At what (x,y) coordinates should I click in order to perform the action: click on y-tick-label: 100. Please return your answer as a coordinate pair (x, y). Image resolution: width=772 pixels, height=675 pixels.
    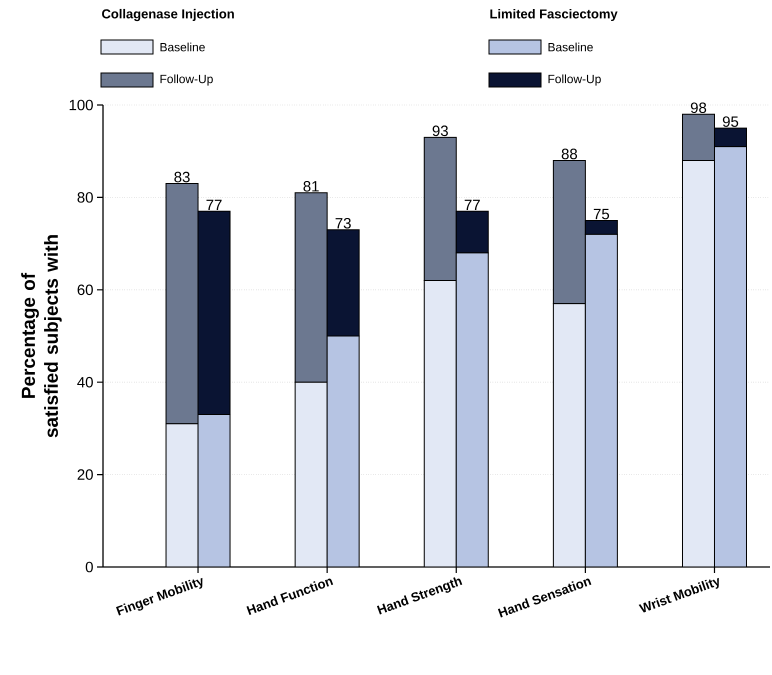
    Looking at the image, I should click on (81, 105).